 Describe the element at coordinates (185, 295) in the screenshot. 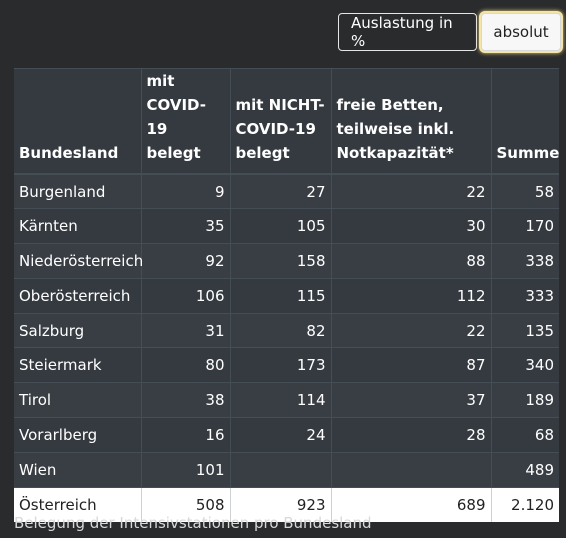

I see `cell-covid: 106` at that location.